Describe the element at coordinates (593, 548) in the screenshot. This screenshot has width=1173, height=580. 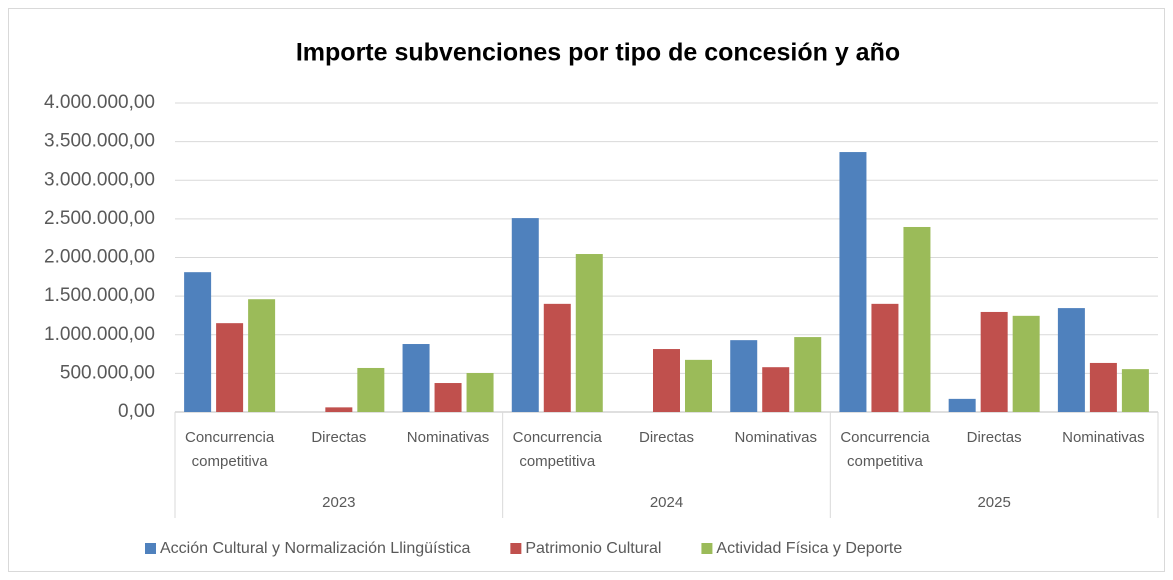
I see `legend-label: Patrimonio Cultural` at that location.